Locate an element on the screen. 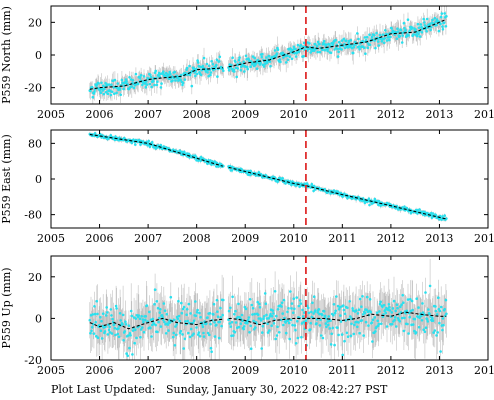  x-tick-label: 2011 is located at coordinates (342, 114).